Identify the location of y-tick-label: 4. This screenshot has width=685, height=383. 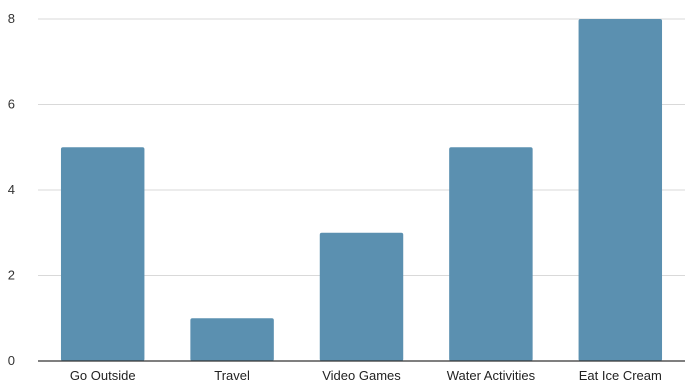
(11, 189).